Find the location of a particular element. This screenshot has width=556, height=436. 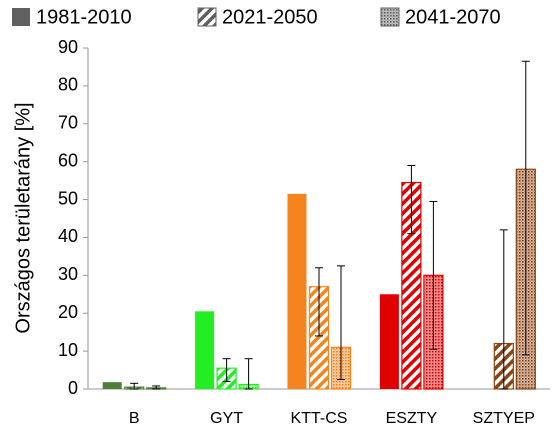

x-tick-label: GYT is located at coordinates (226, 418).